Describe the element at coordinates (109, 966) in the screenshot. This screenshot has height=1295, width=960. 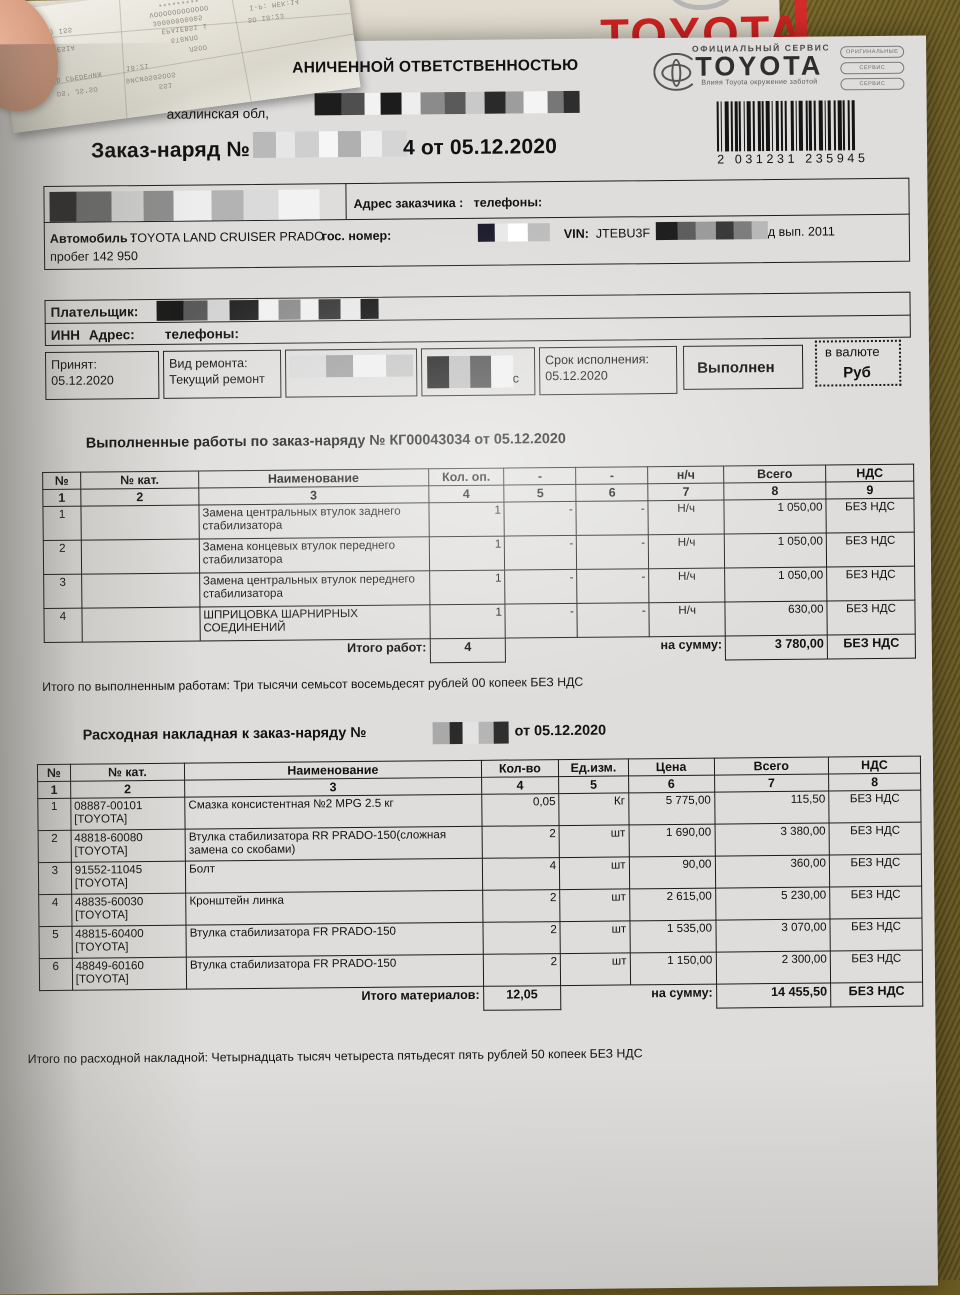
I see `mat-cat-code: 48849-60160` at that location.